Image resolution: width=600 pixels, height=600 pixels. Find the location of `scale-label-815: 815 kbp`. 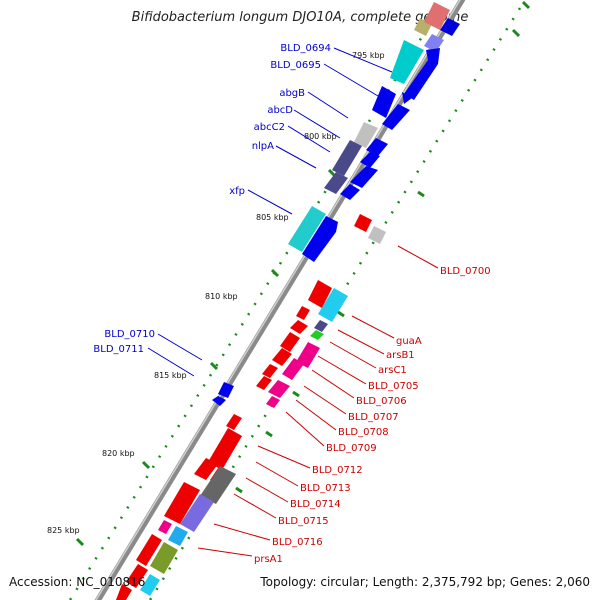

scale-label-815: 815 kbp is located at coordinates (170, 375).